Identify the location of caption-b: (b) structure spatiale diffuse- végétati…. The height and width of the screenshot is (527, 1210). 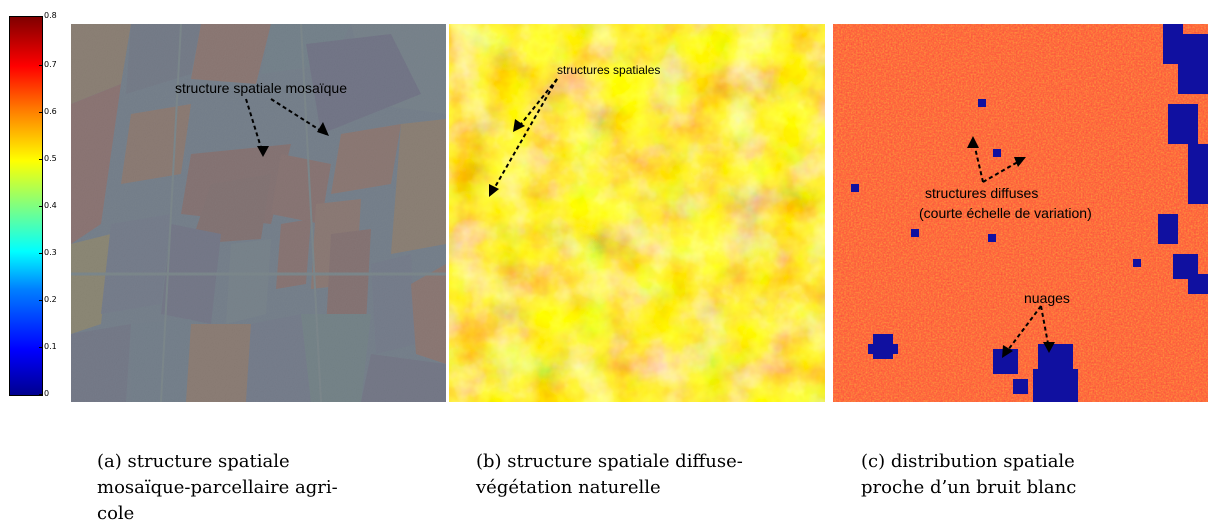
(639, 475).